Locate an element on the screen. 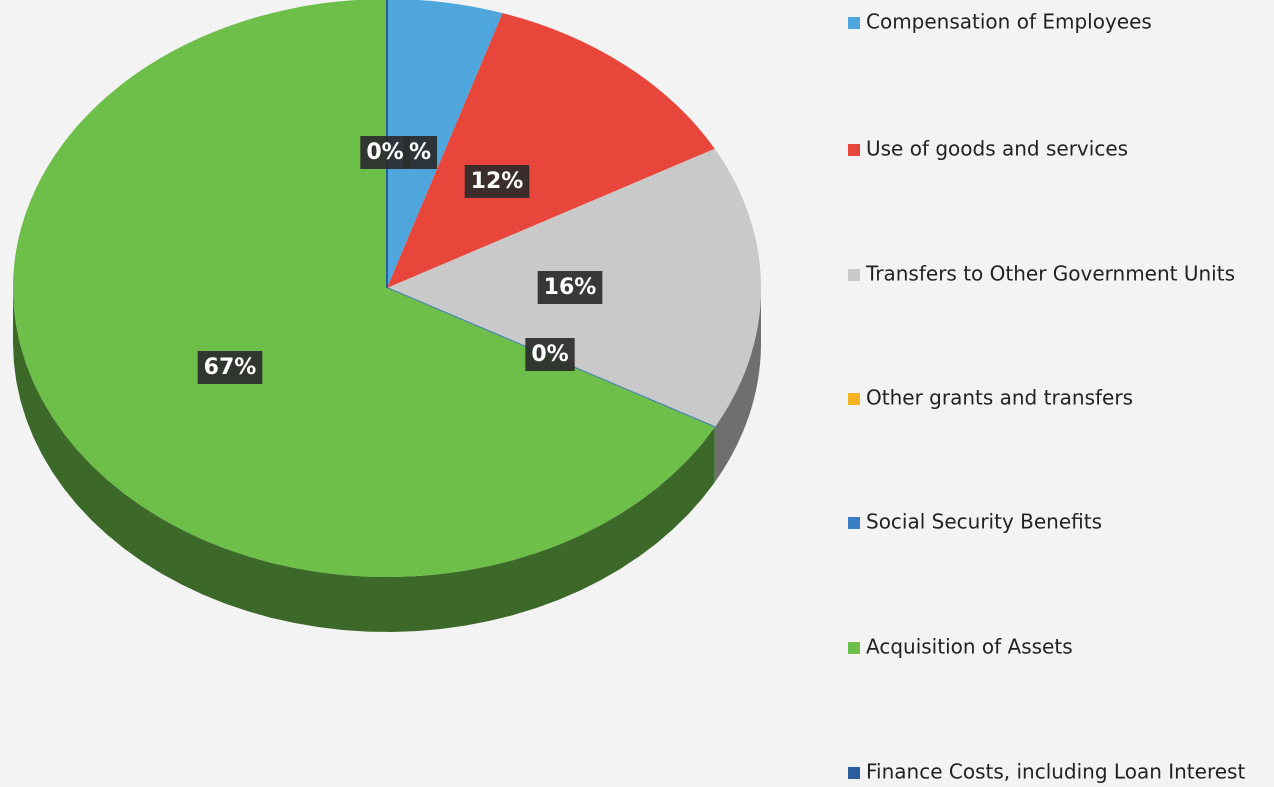 Image resolution: width=1274 pixels, height=787 pixels. legend-label: Acquisition of Assets is located at coordinates (969, 647).